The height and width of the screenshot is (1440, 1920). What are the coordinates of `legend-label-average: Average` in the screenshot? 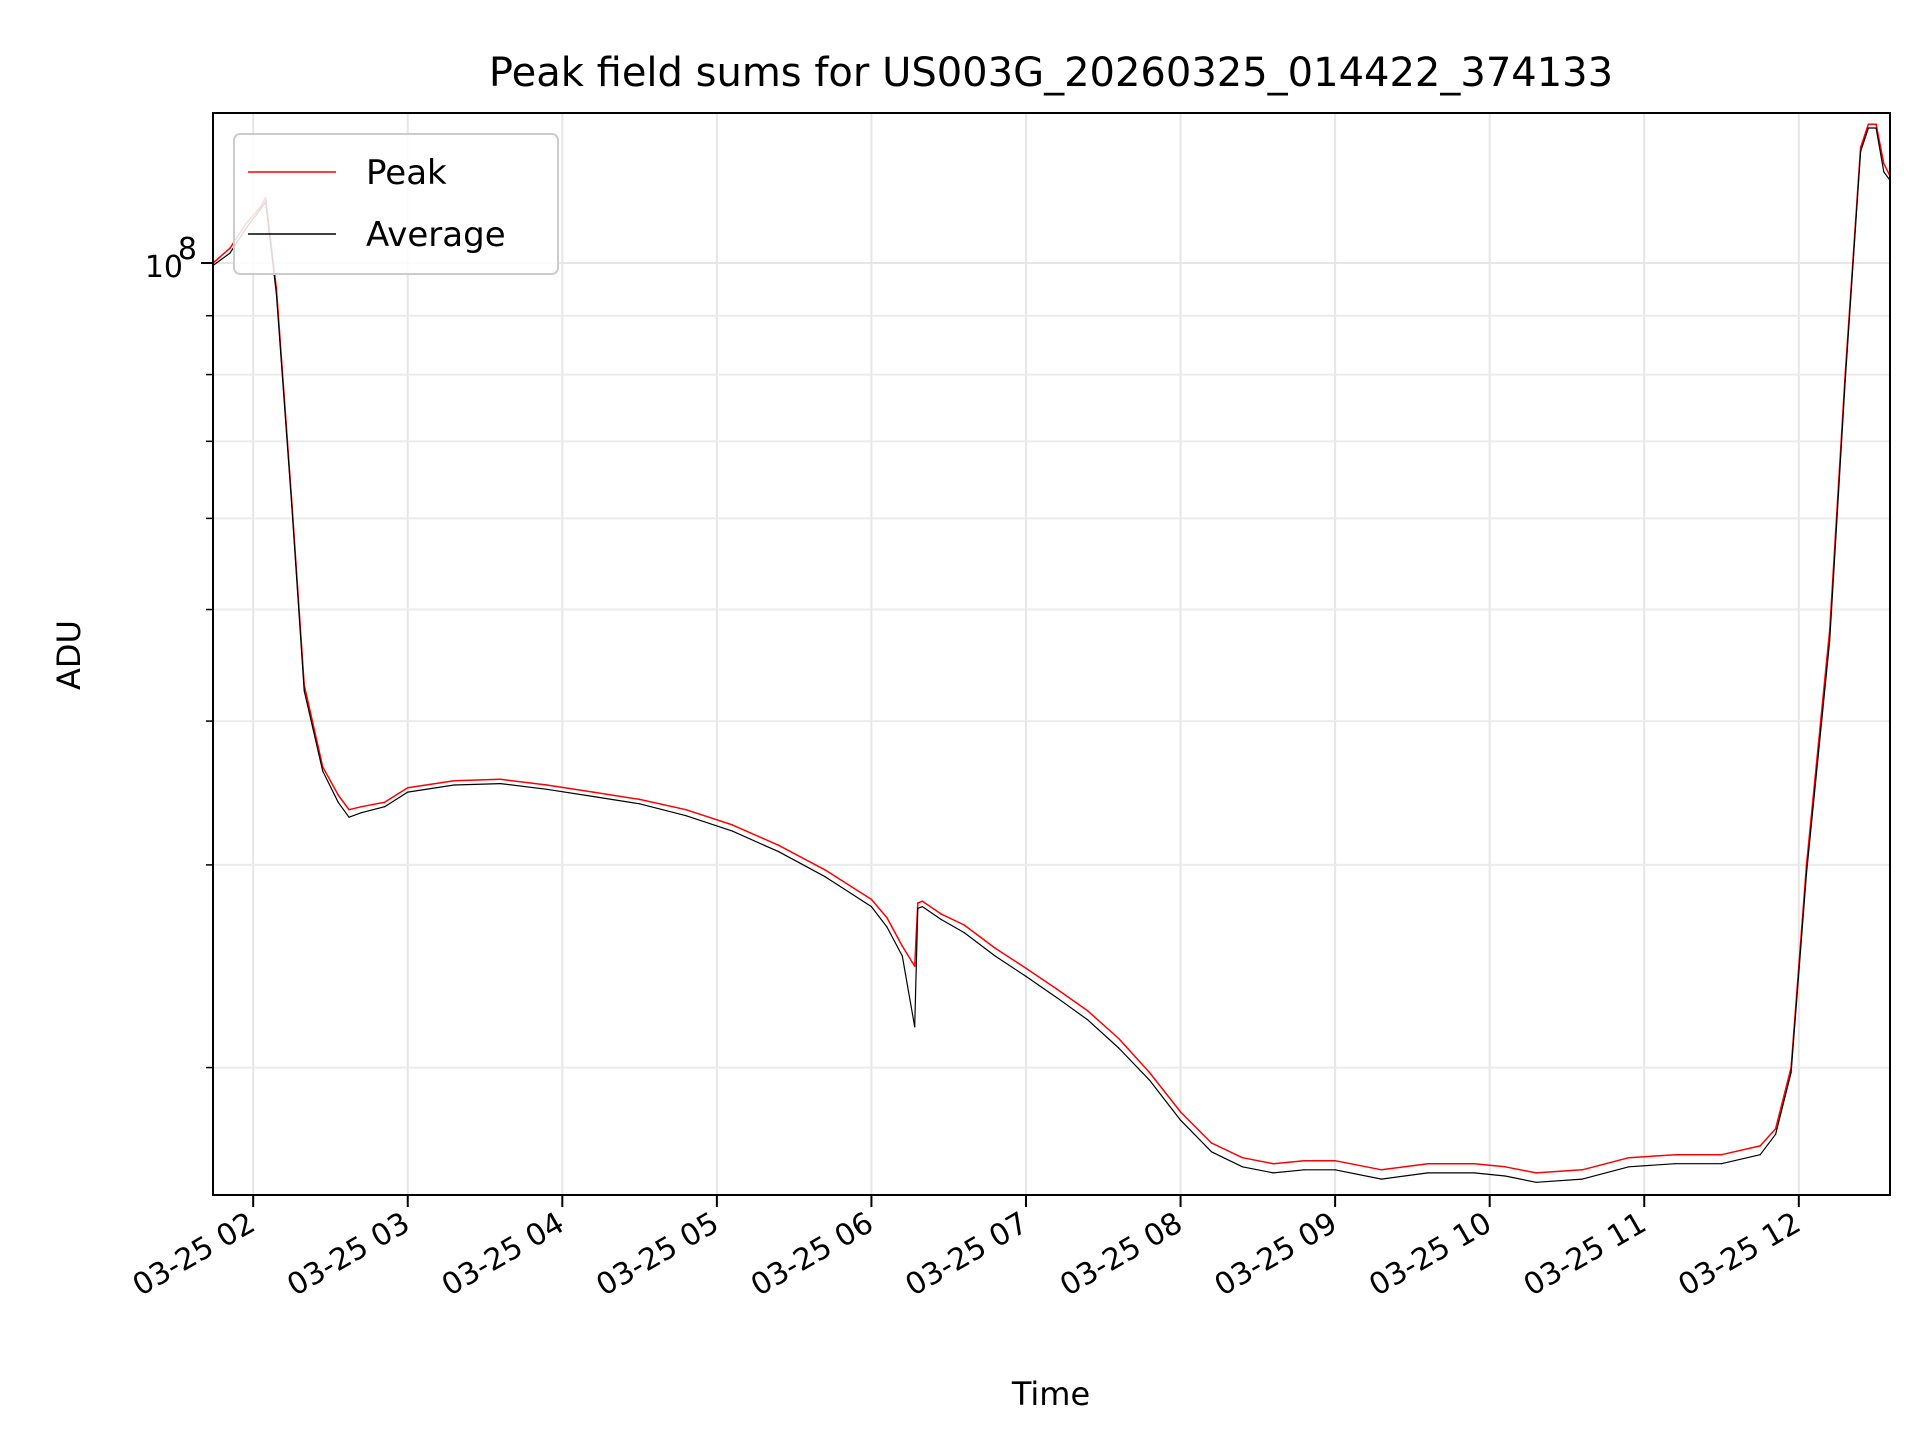 It's located at (436, 235).